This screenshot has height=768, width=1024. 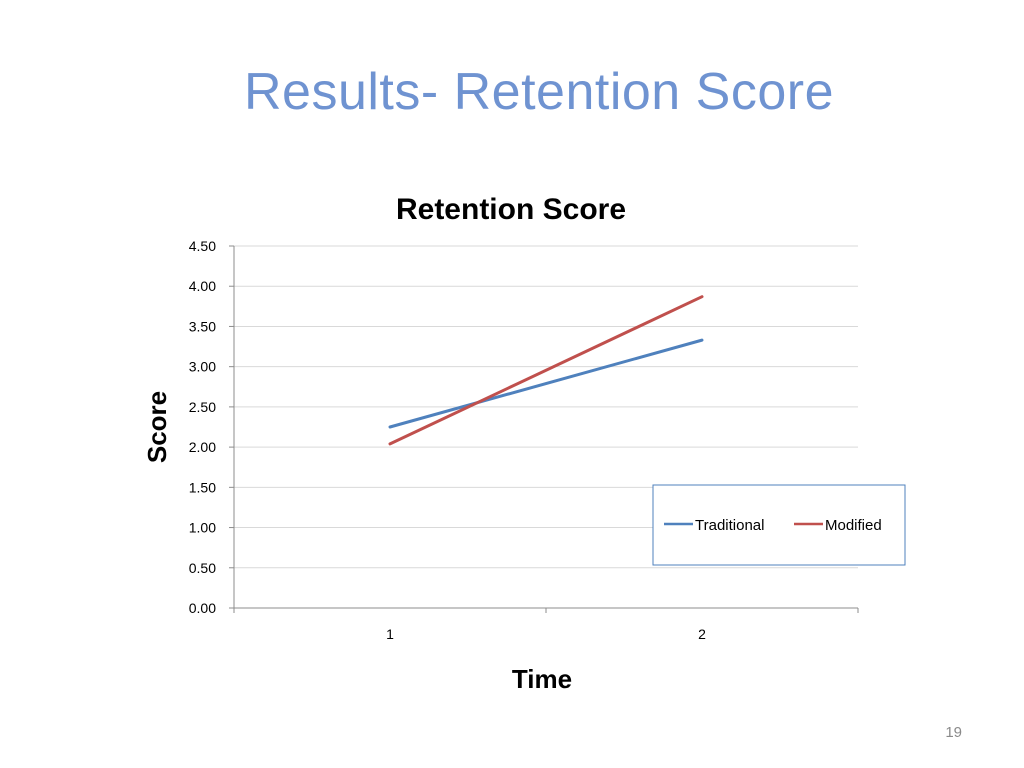 I want to click on y-tick-label: 2.50, so click(x=202, y=407).